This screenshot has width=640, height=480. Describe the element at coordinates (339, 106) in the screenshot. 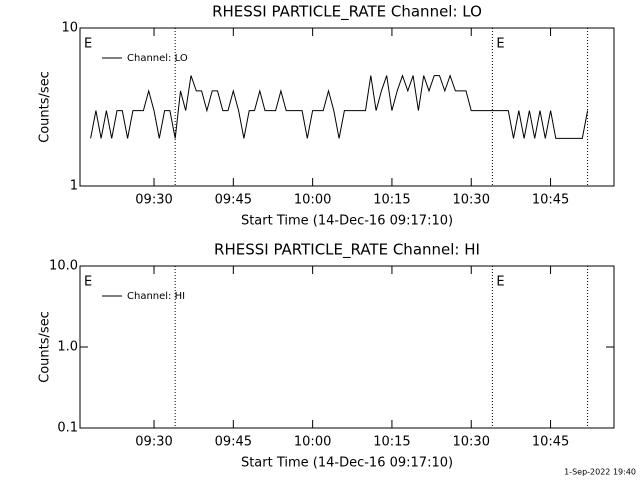

I see `data-line` at that location.